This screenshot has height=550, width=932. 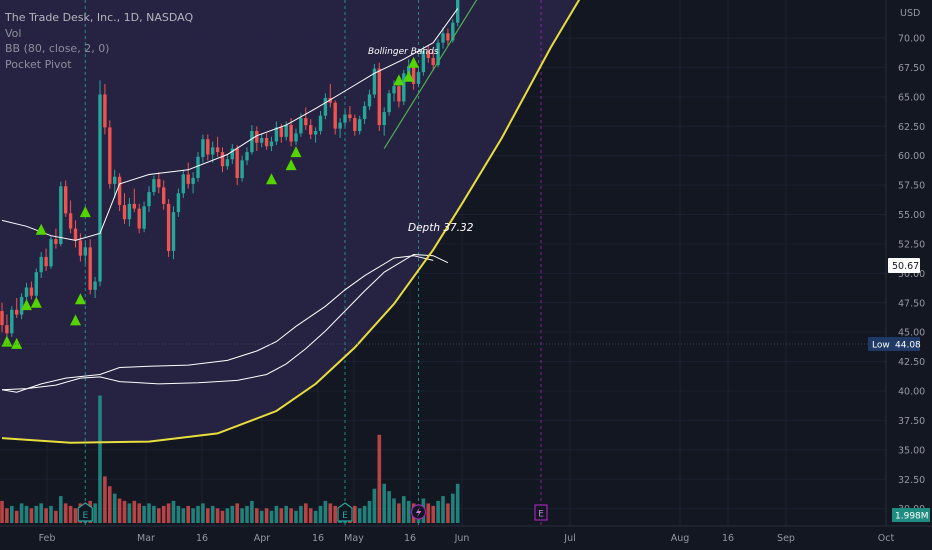 I want to click on last-price-tag: 50.67, so click(x=904, y=265).